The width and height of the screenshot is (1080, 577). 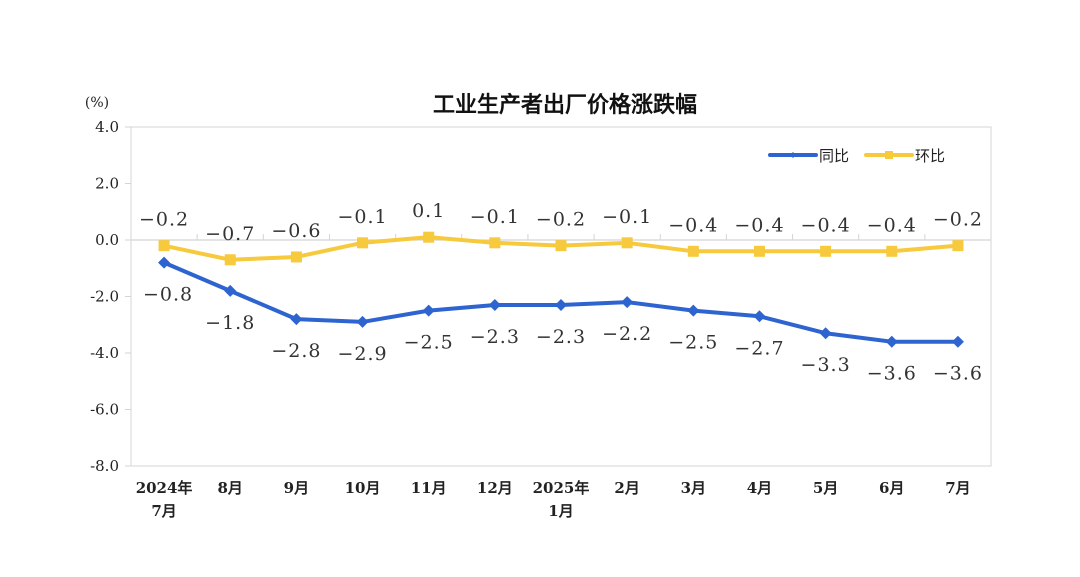 What do you see at coordinates (164, 488) in the screenshot?
I see `x-tick-label: 2024年` at bounding box center [164, 488].